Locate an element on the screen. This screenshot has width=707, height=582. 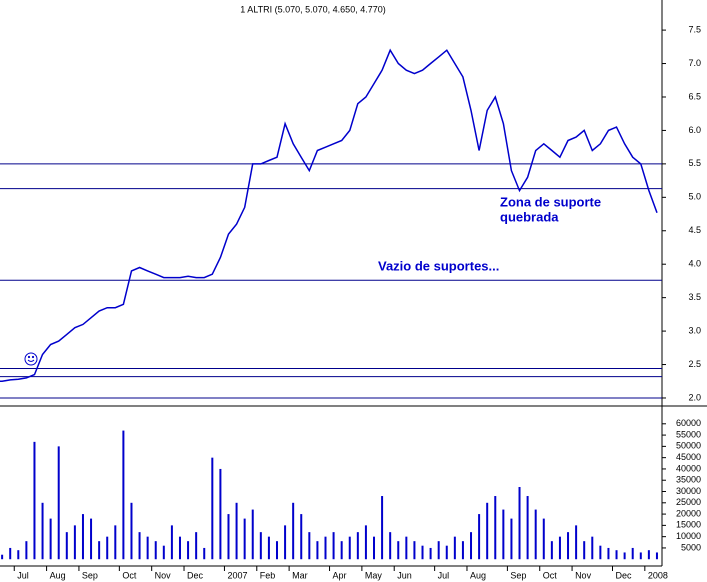
x-tick-label: Mar is located at coordinates (300, 575).